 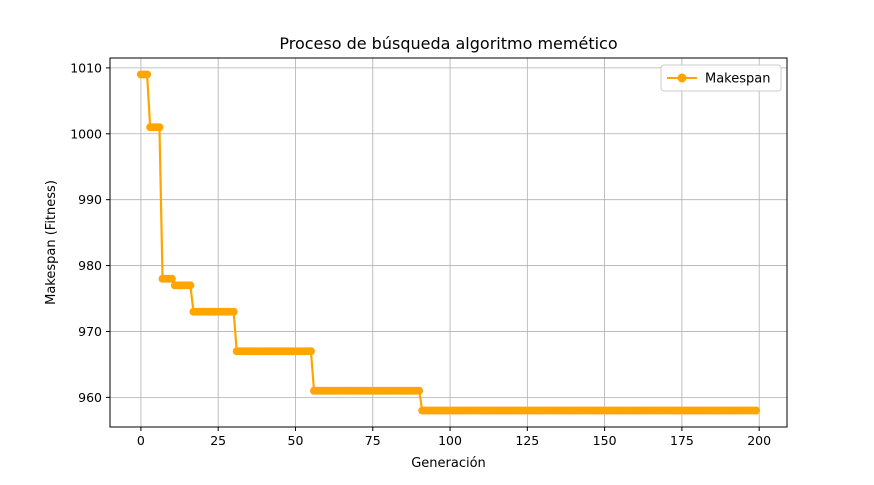 What do you see at coordinates (51, 242) in the screenshot?
I see `y-axis-label: Makespan (Fitness)` at bounding box center [51, 242].